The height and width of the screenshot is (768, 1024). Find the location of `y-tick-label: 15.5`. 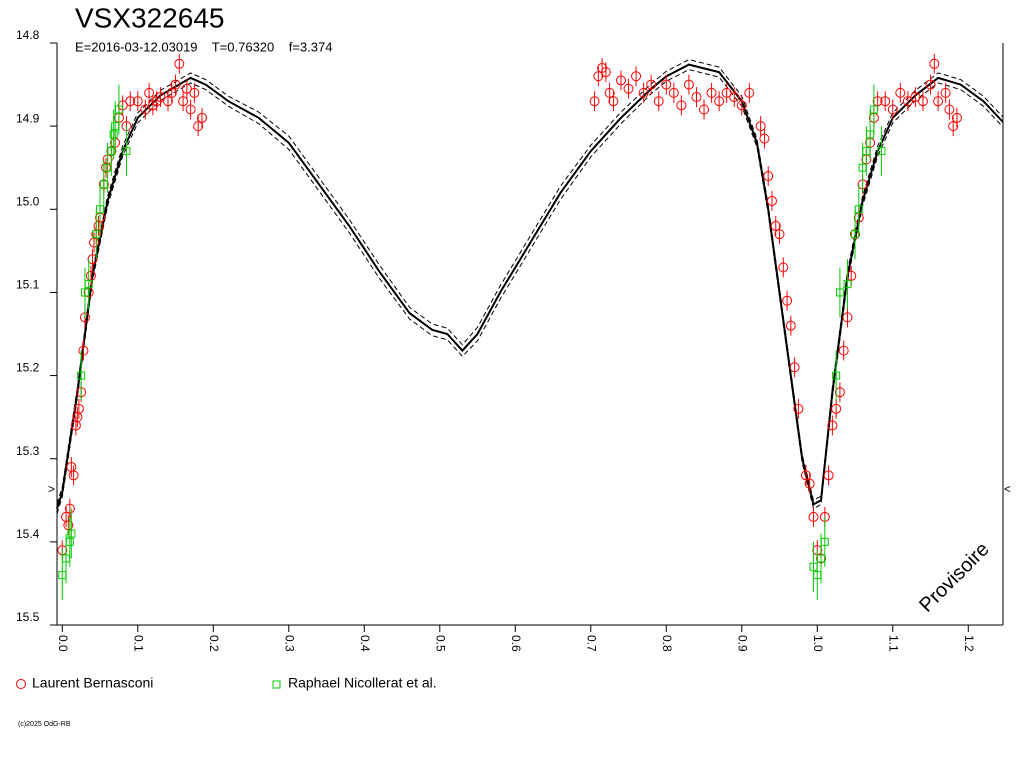

y-tick-label: 15.5 is located at coordinates (28, 617).